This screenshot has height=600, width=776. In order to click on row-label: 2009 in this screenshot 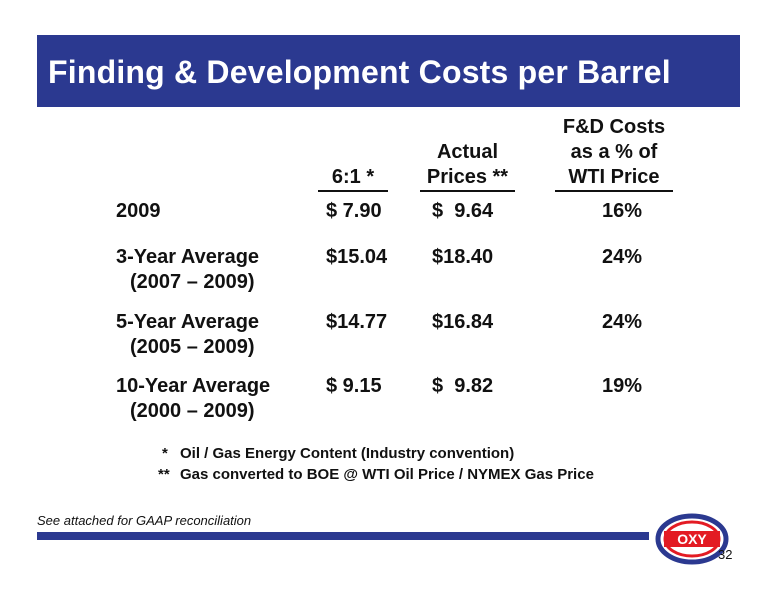, I will do `click(138, 211)`.